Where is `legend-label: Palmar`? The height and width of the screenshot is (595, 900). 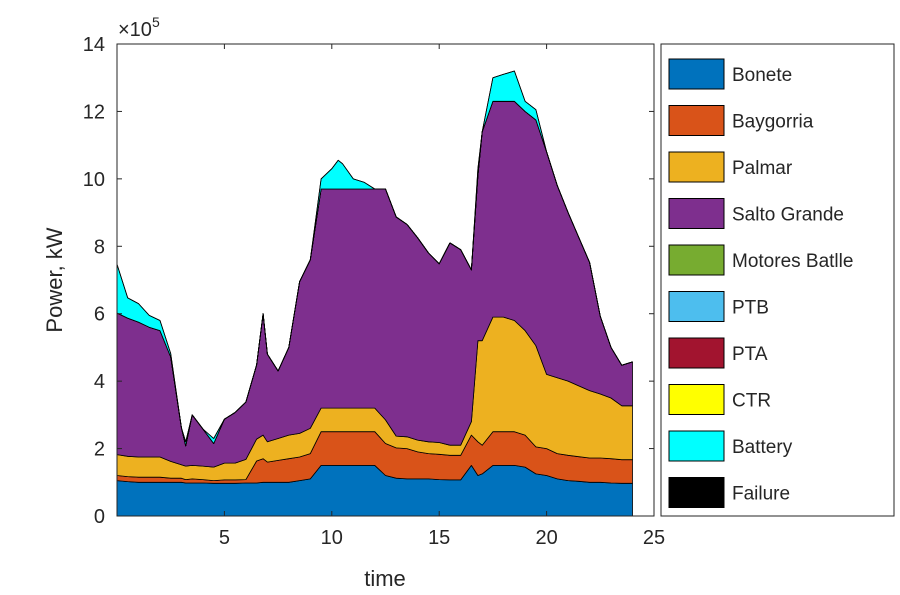
legend-label: Palmar is located at coordinates (762, 168).